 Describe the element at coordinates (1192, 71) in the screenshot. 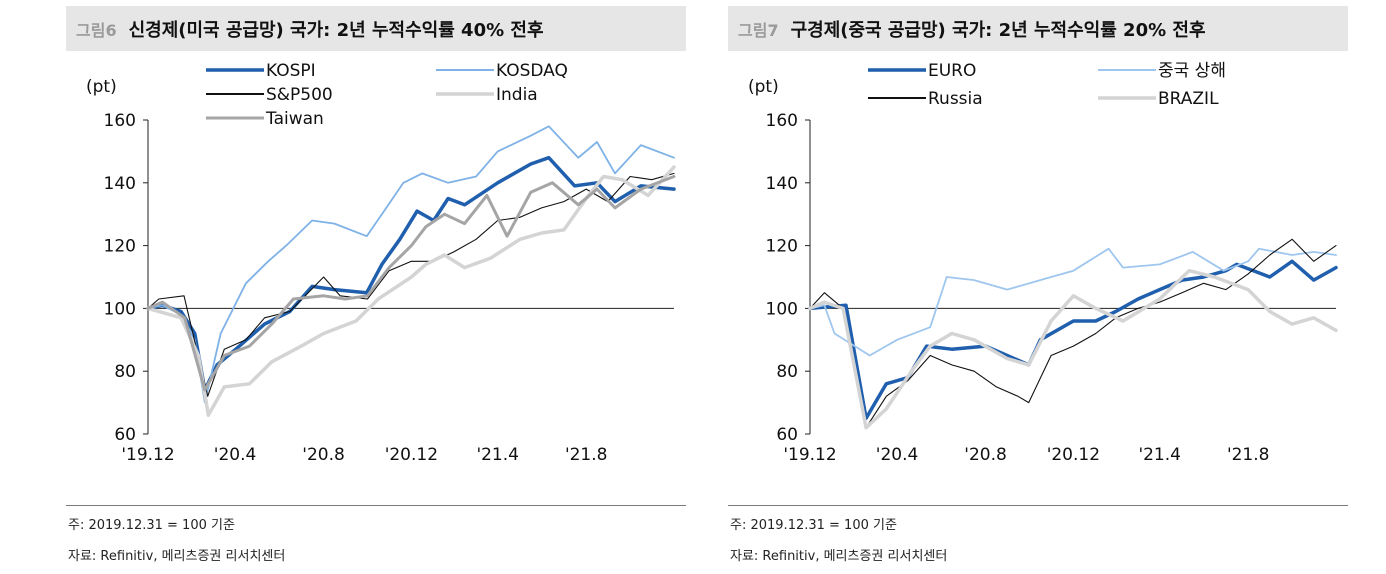

I see `legend-label: 중국 상해` at that location.